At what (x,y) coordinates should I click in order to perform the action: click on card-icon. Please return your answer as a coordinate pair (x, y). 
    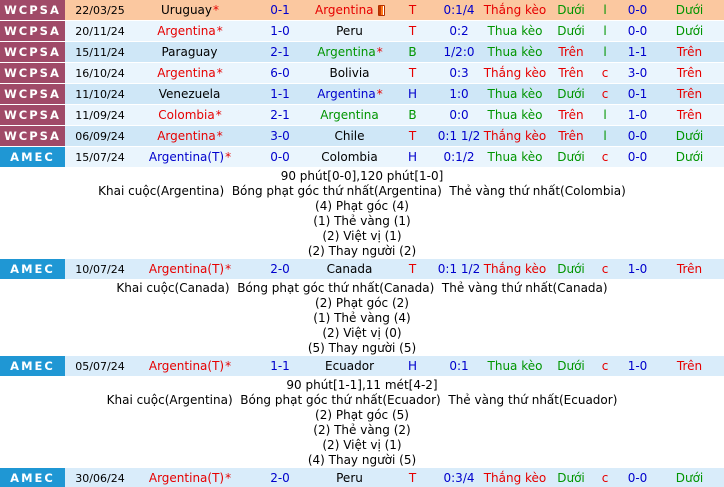
    Looking at the image, I should click on (381, 10).